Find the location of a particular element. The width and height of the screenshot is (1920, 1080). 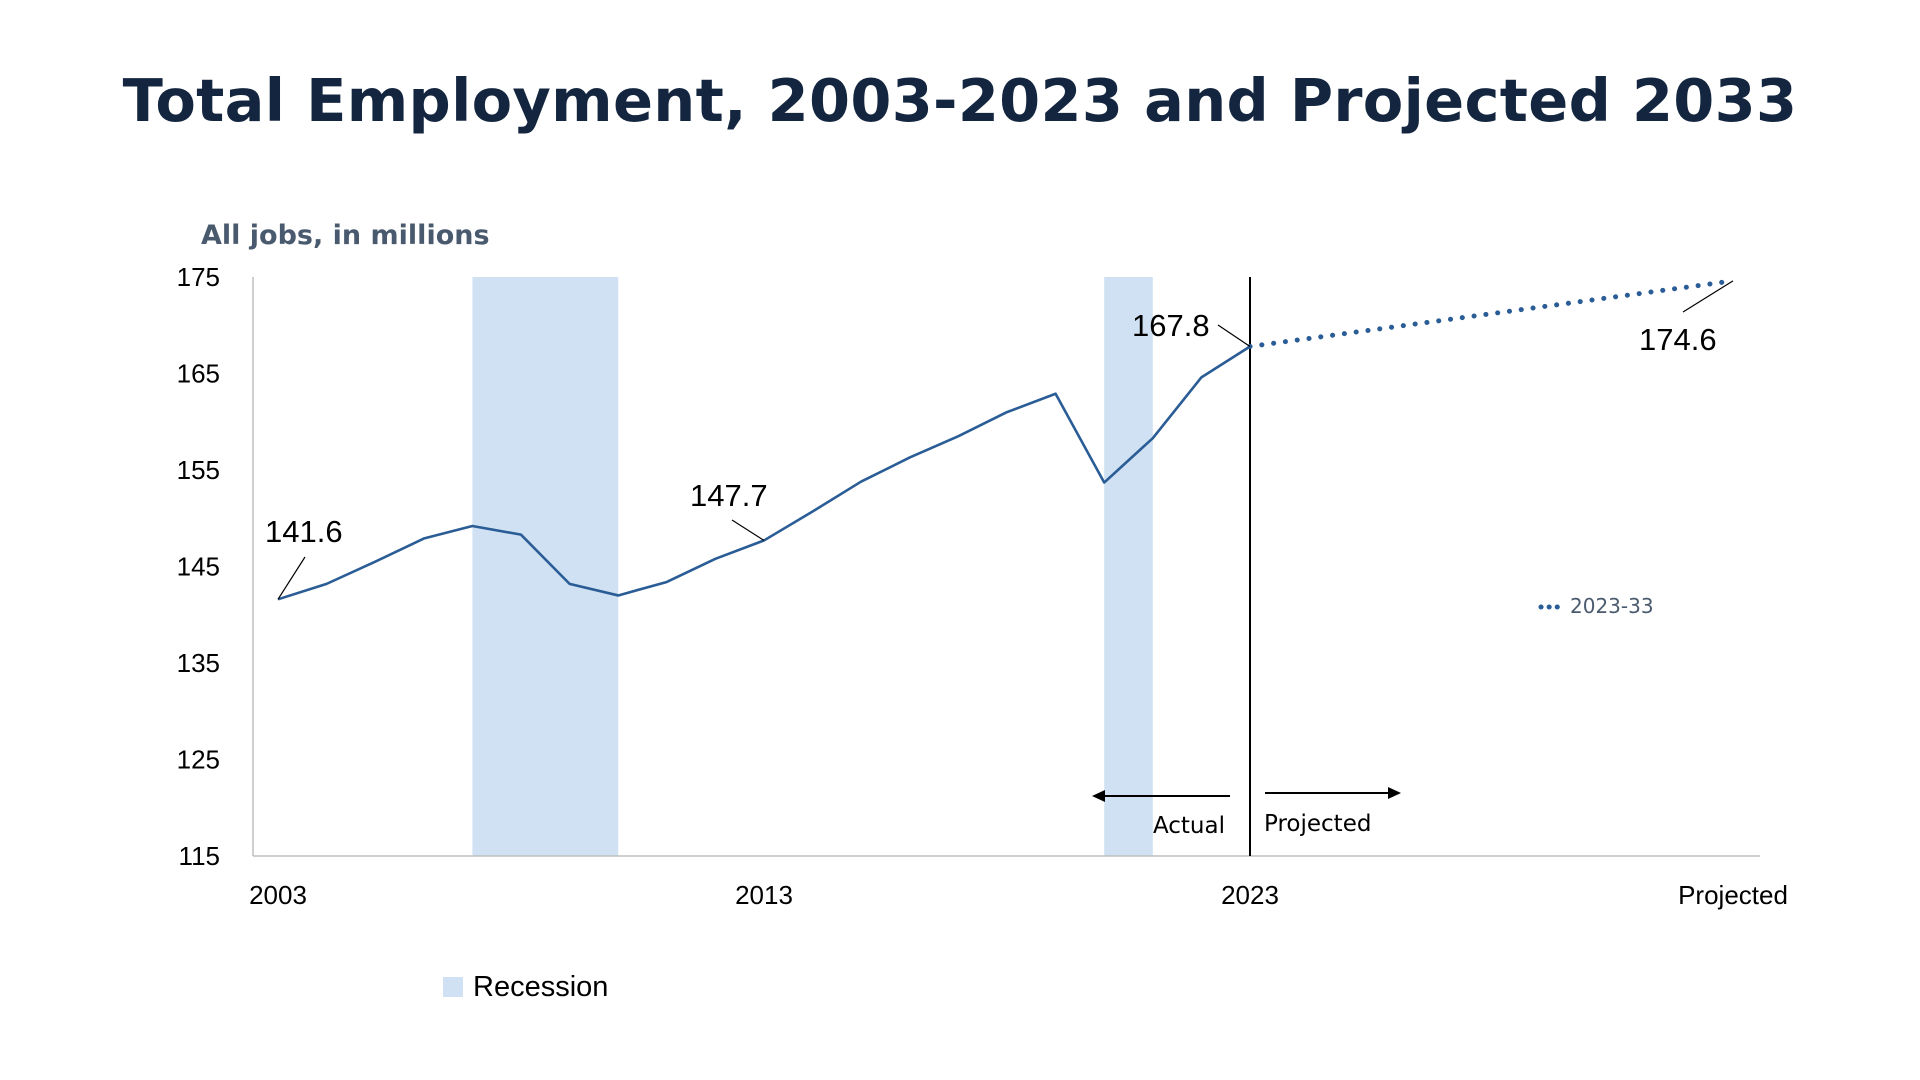

data-label: 167.8 is located at coordinates (1171, 325).